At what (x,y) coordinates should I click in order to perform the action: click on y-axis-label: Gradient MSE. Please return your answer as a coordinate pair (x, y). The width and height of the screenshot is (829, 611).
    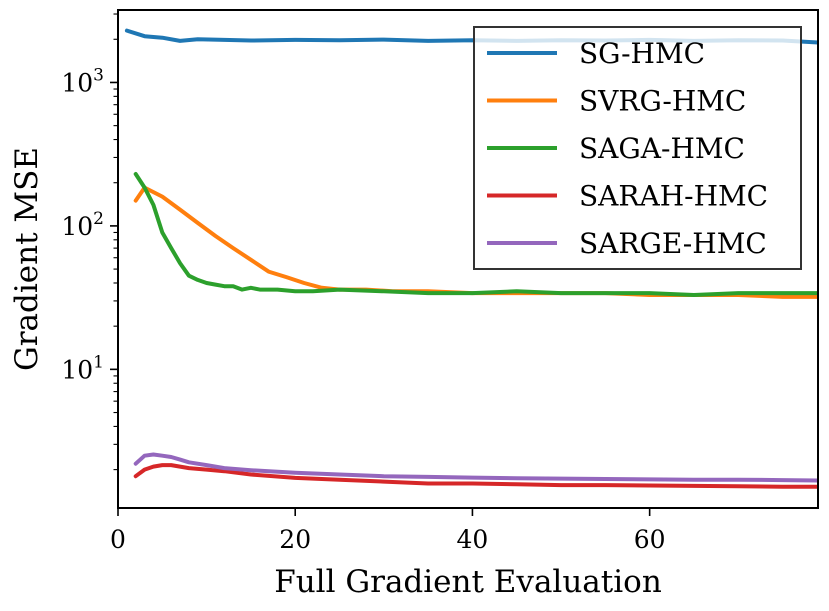
    Looking at the image, I should click on (27, 259).